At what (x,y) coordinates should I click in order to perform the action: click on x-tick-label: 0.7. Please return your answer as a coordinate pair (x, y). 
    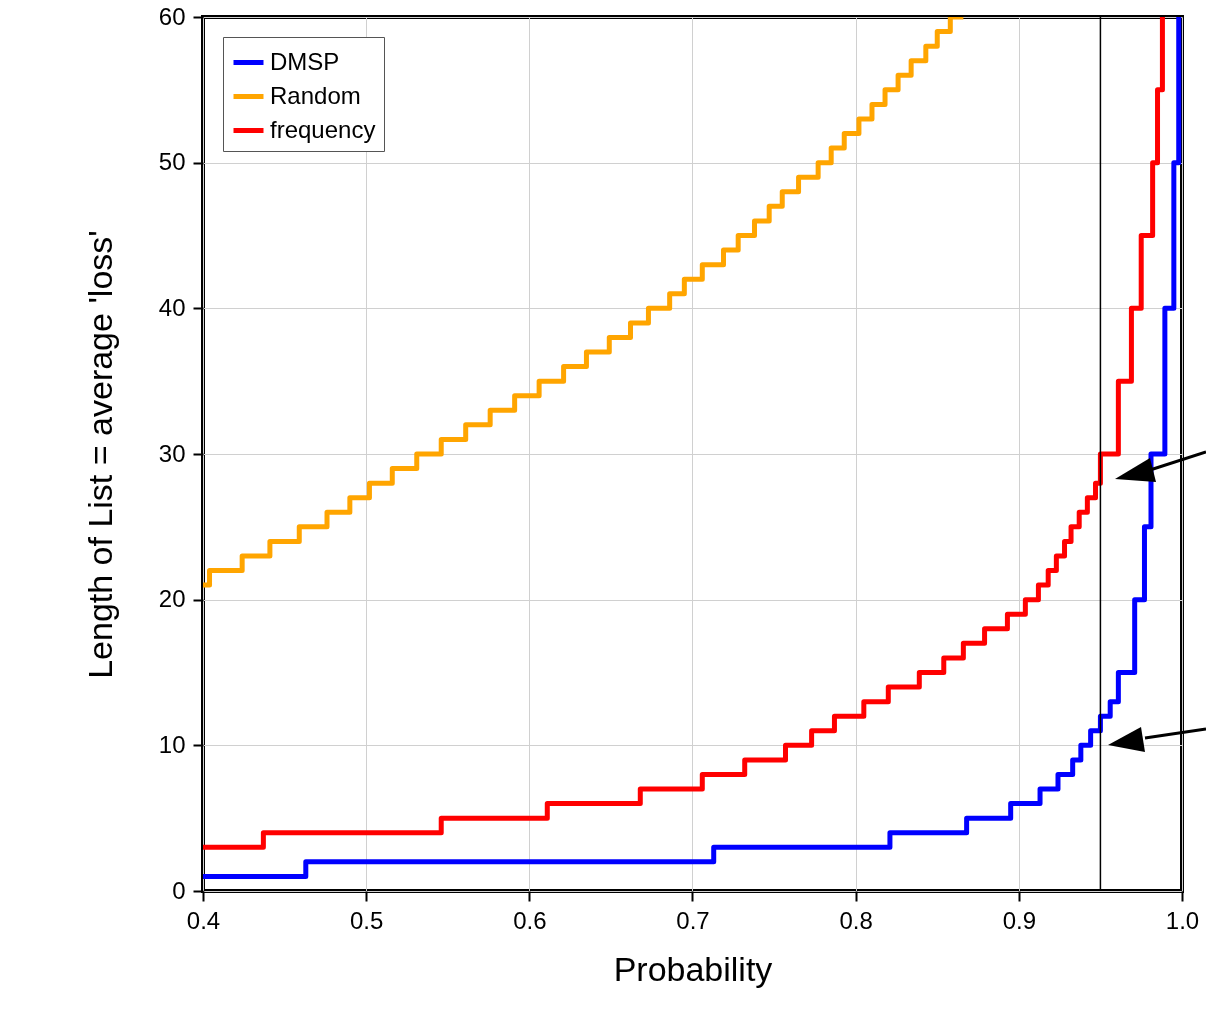
    Looking at the image, I should click on (693, 920).